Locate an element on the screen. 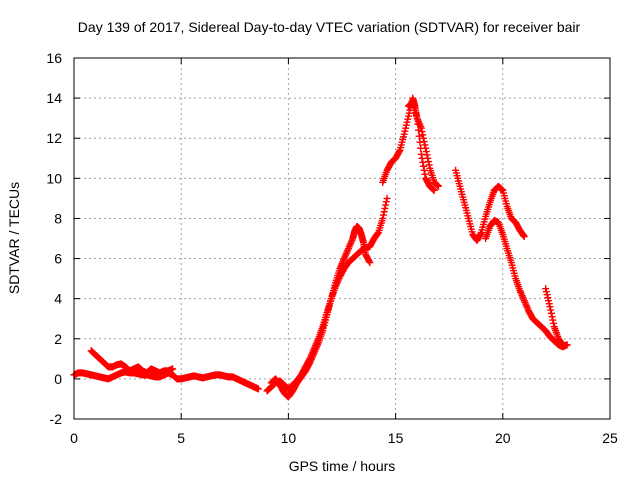 This screenshot has height=480, width=640. x-tick-label: 0 is located at coordinates (74, 438).